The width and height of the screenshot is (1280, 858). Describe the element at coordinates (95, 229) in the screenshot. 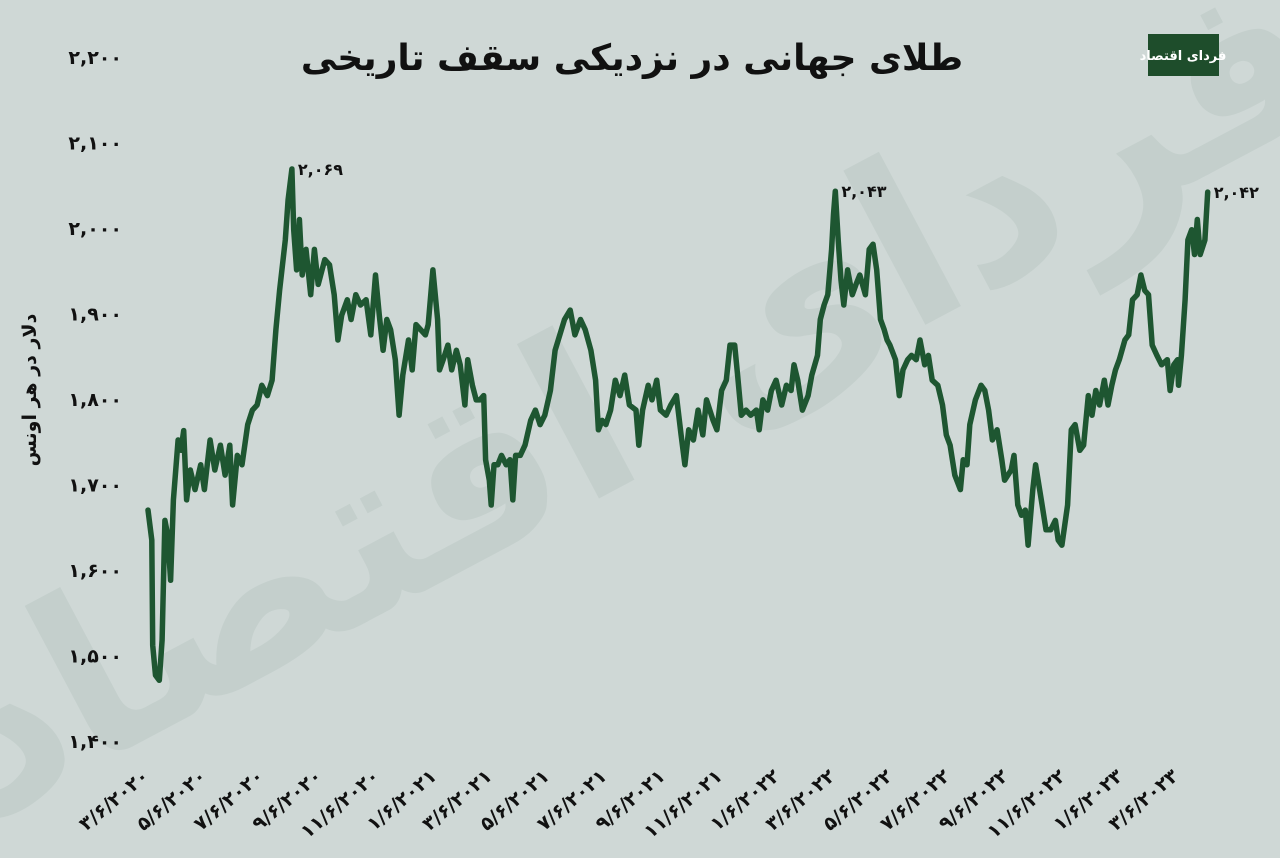

I see `y-tick-label: ۲,۰۰۰` at that location.